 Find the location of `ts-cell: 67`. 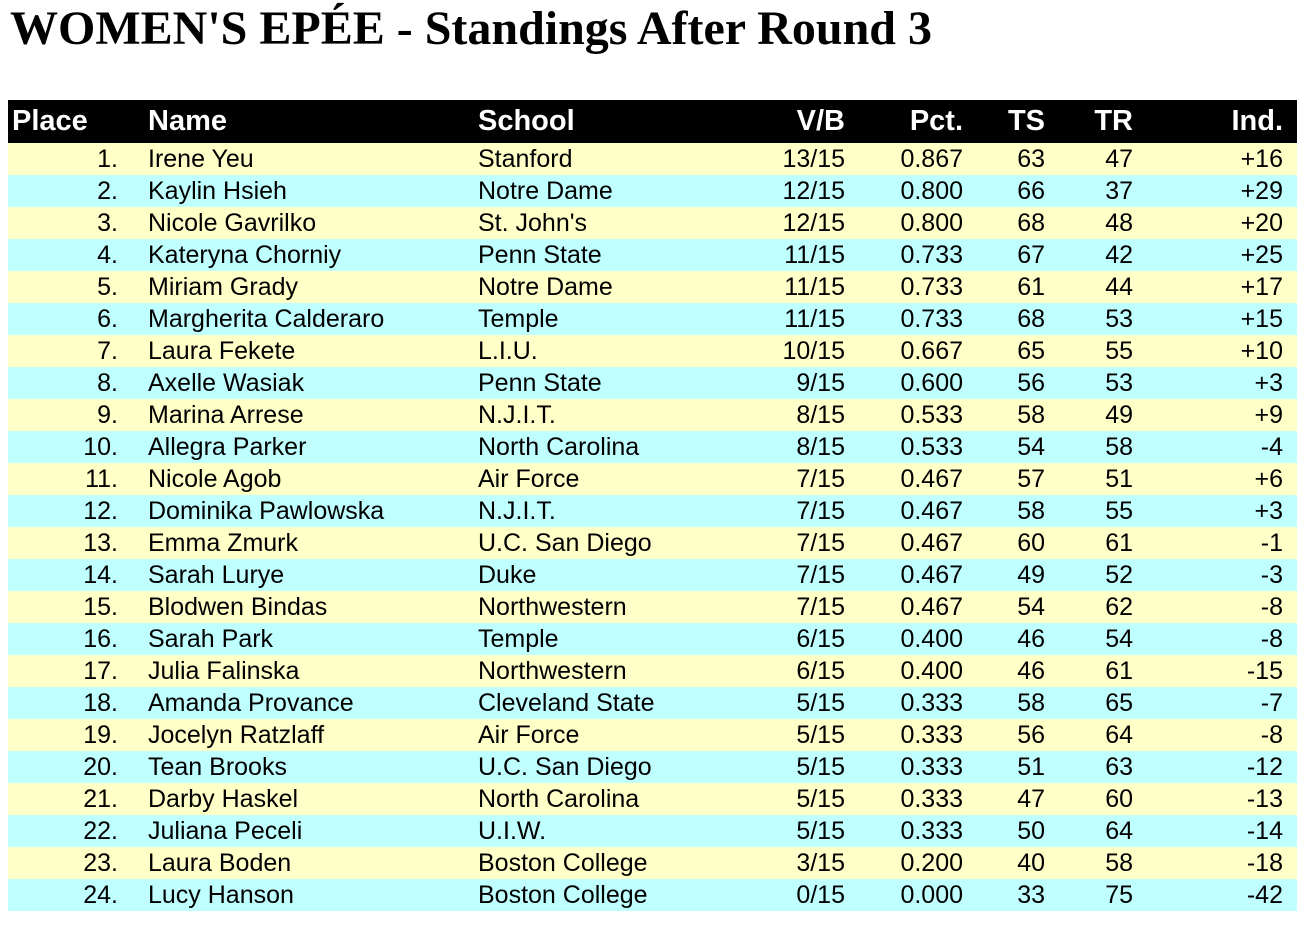

ts-cell: 67 is located at coordinates (1031, 254).